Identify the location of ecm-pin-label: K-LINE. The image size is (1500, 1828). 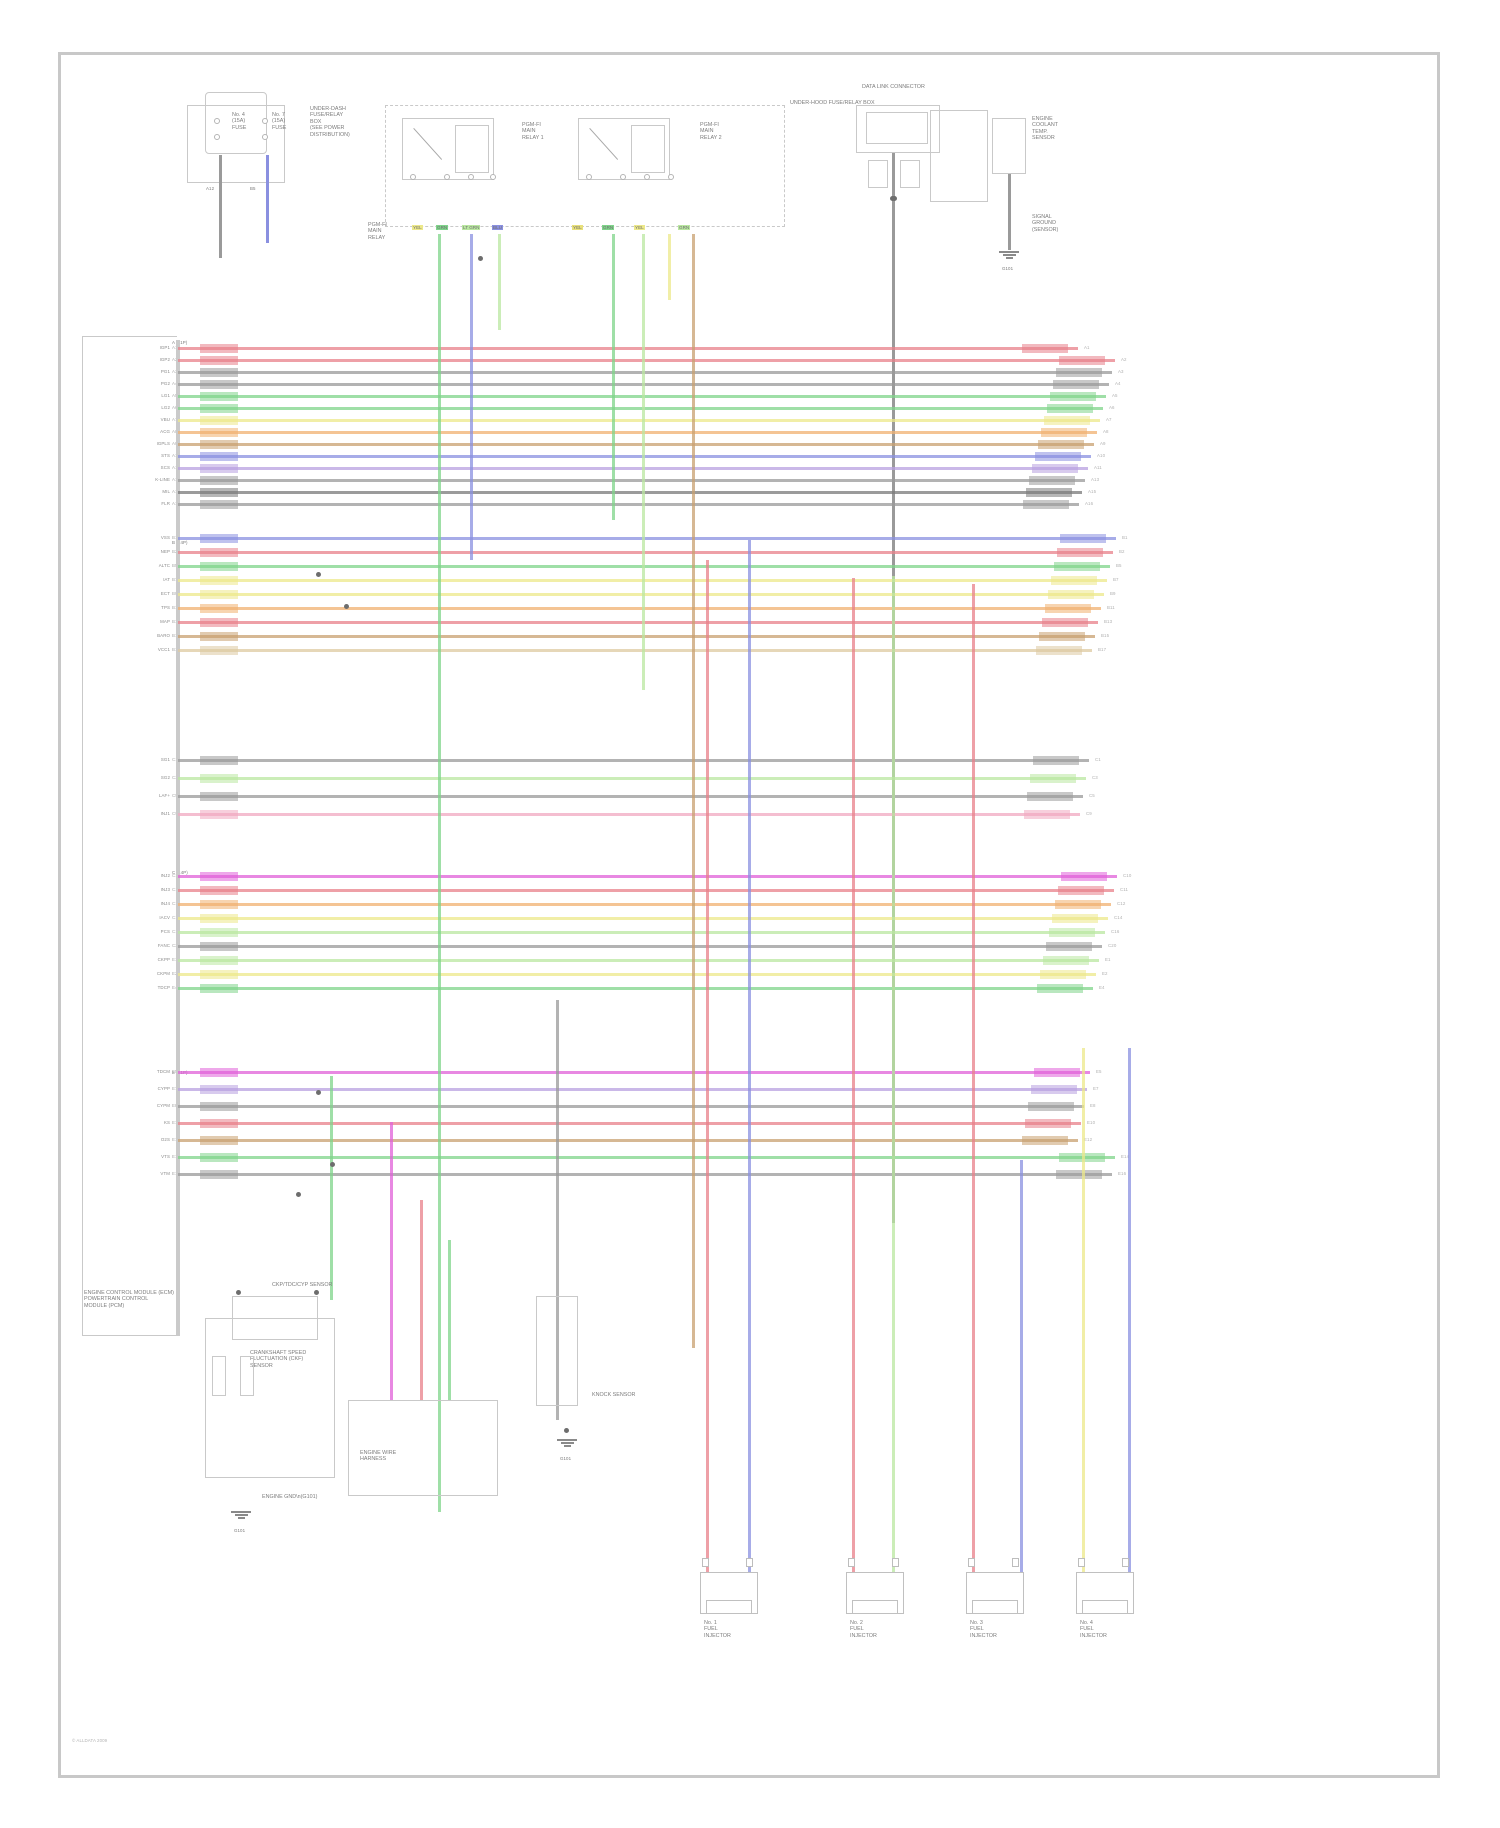
(162, 479).